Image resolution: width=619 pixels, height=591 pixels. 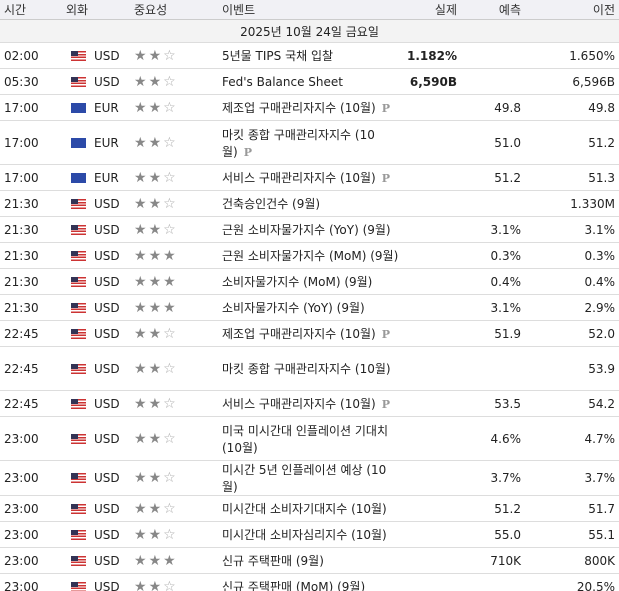 I want to click on previous: 6,596B, so click(x=593, y=81).